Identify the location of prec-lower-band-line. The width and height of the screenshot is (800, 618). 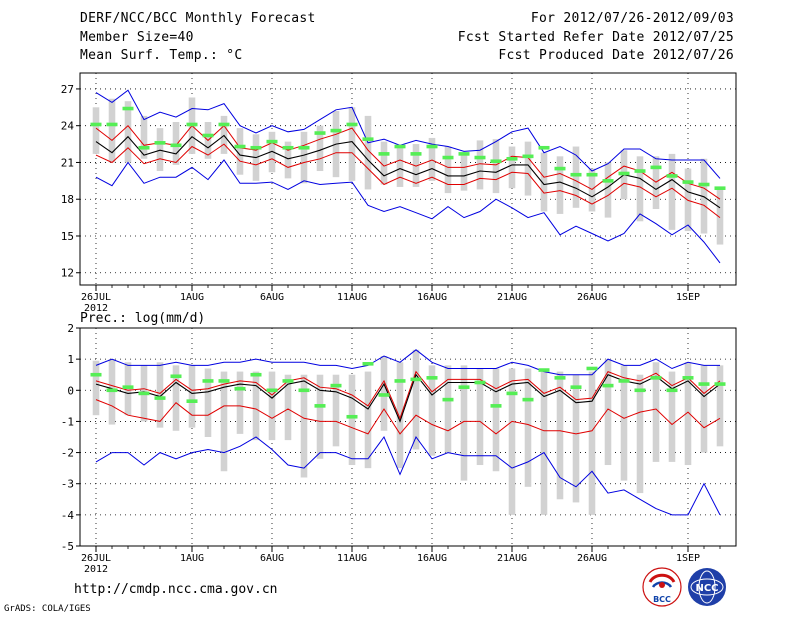
(408, 417).